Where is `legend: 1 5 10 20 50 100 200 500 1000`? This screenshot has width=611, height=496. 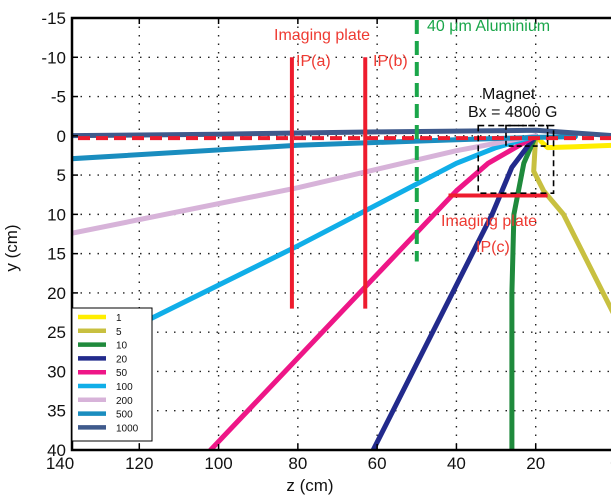 legend: 1 5 10 20 50 100 200 500 1000 is located at coordinates (112, 374).